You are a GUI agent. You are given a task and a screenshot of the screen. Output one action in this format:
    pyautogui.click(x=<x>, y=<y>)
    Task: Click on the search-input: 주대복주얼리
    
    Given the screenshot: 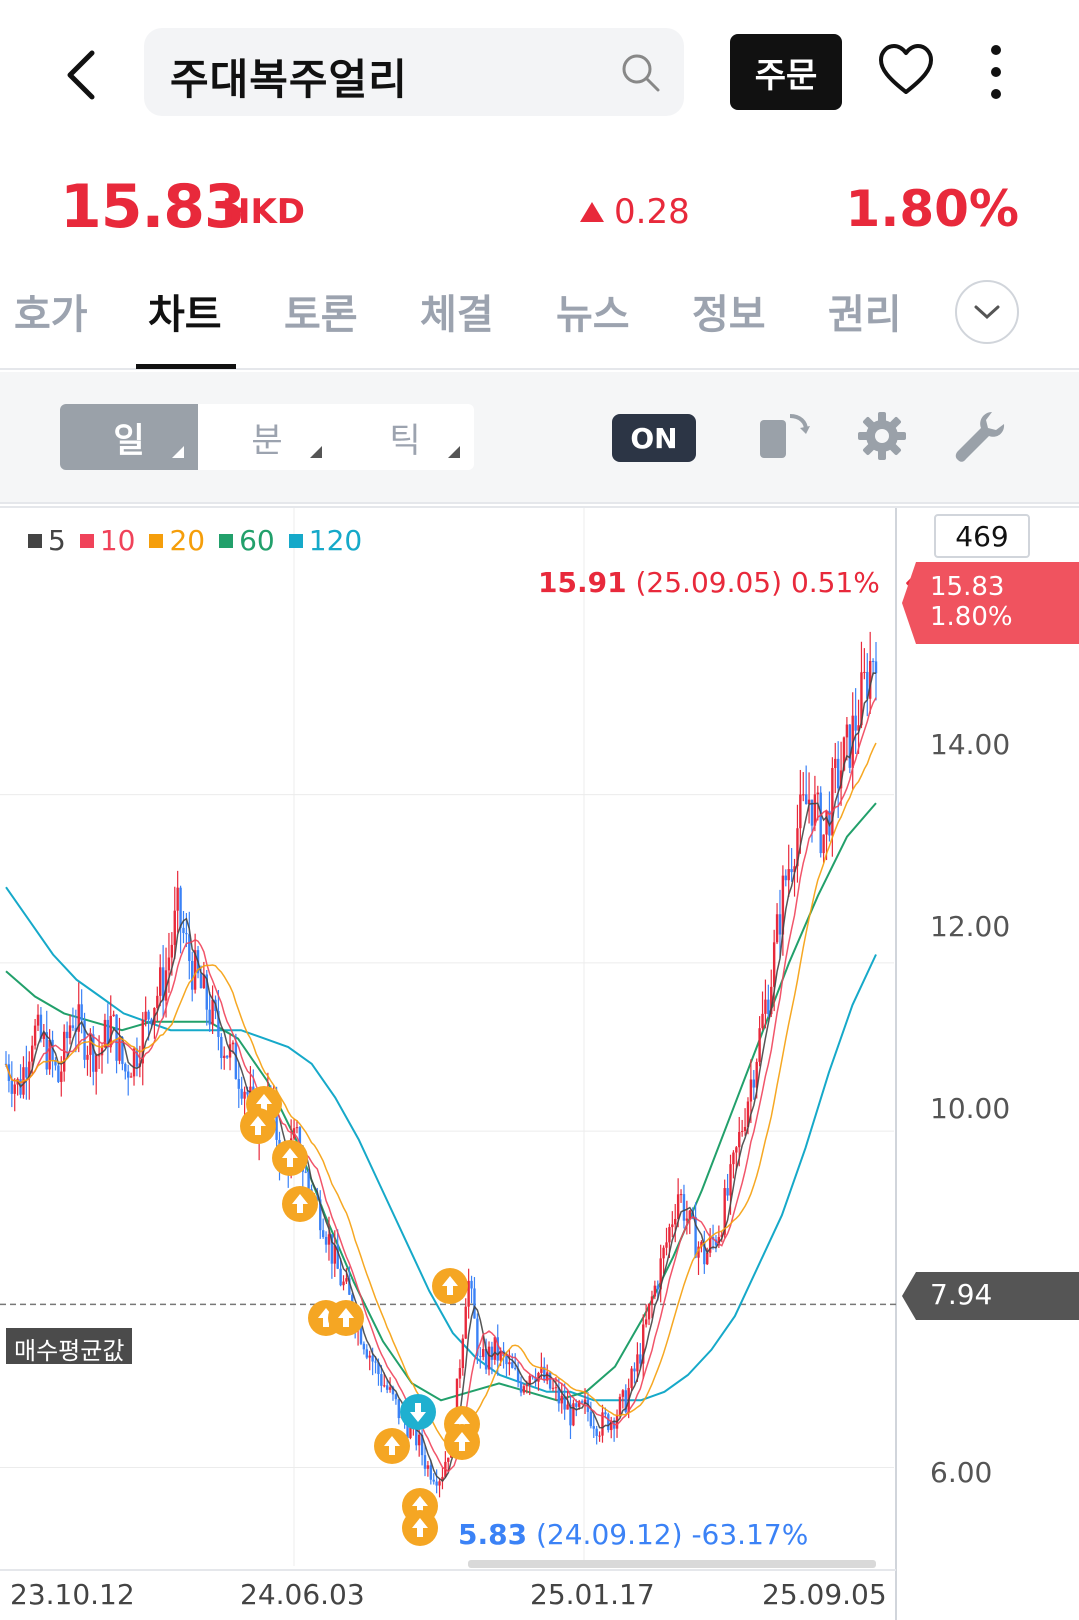 What is the action you would take?
    pyautogui.click(x=289, y=79)
    